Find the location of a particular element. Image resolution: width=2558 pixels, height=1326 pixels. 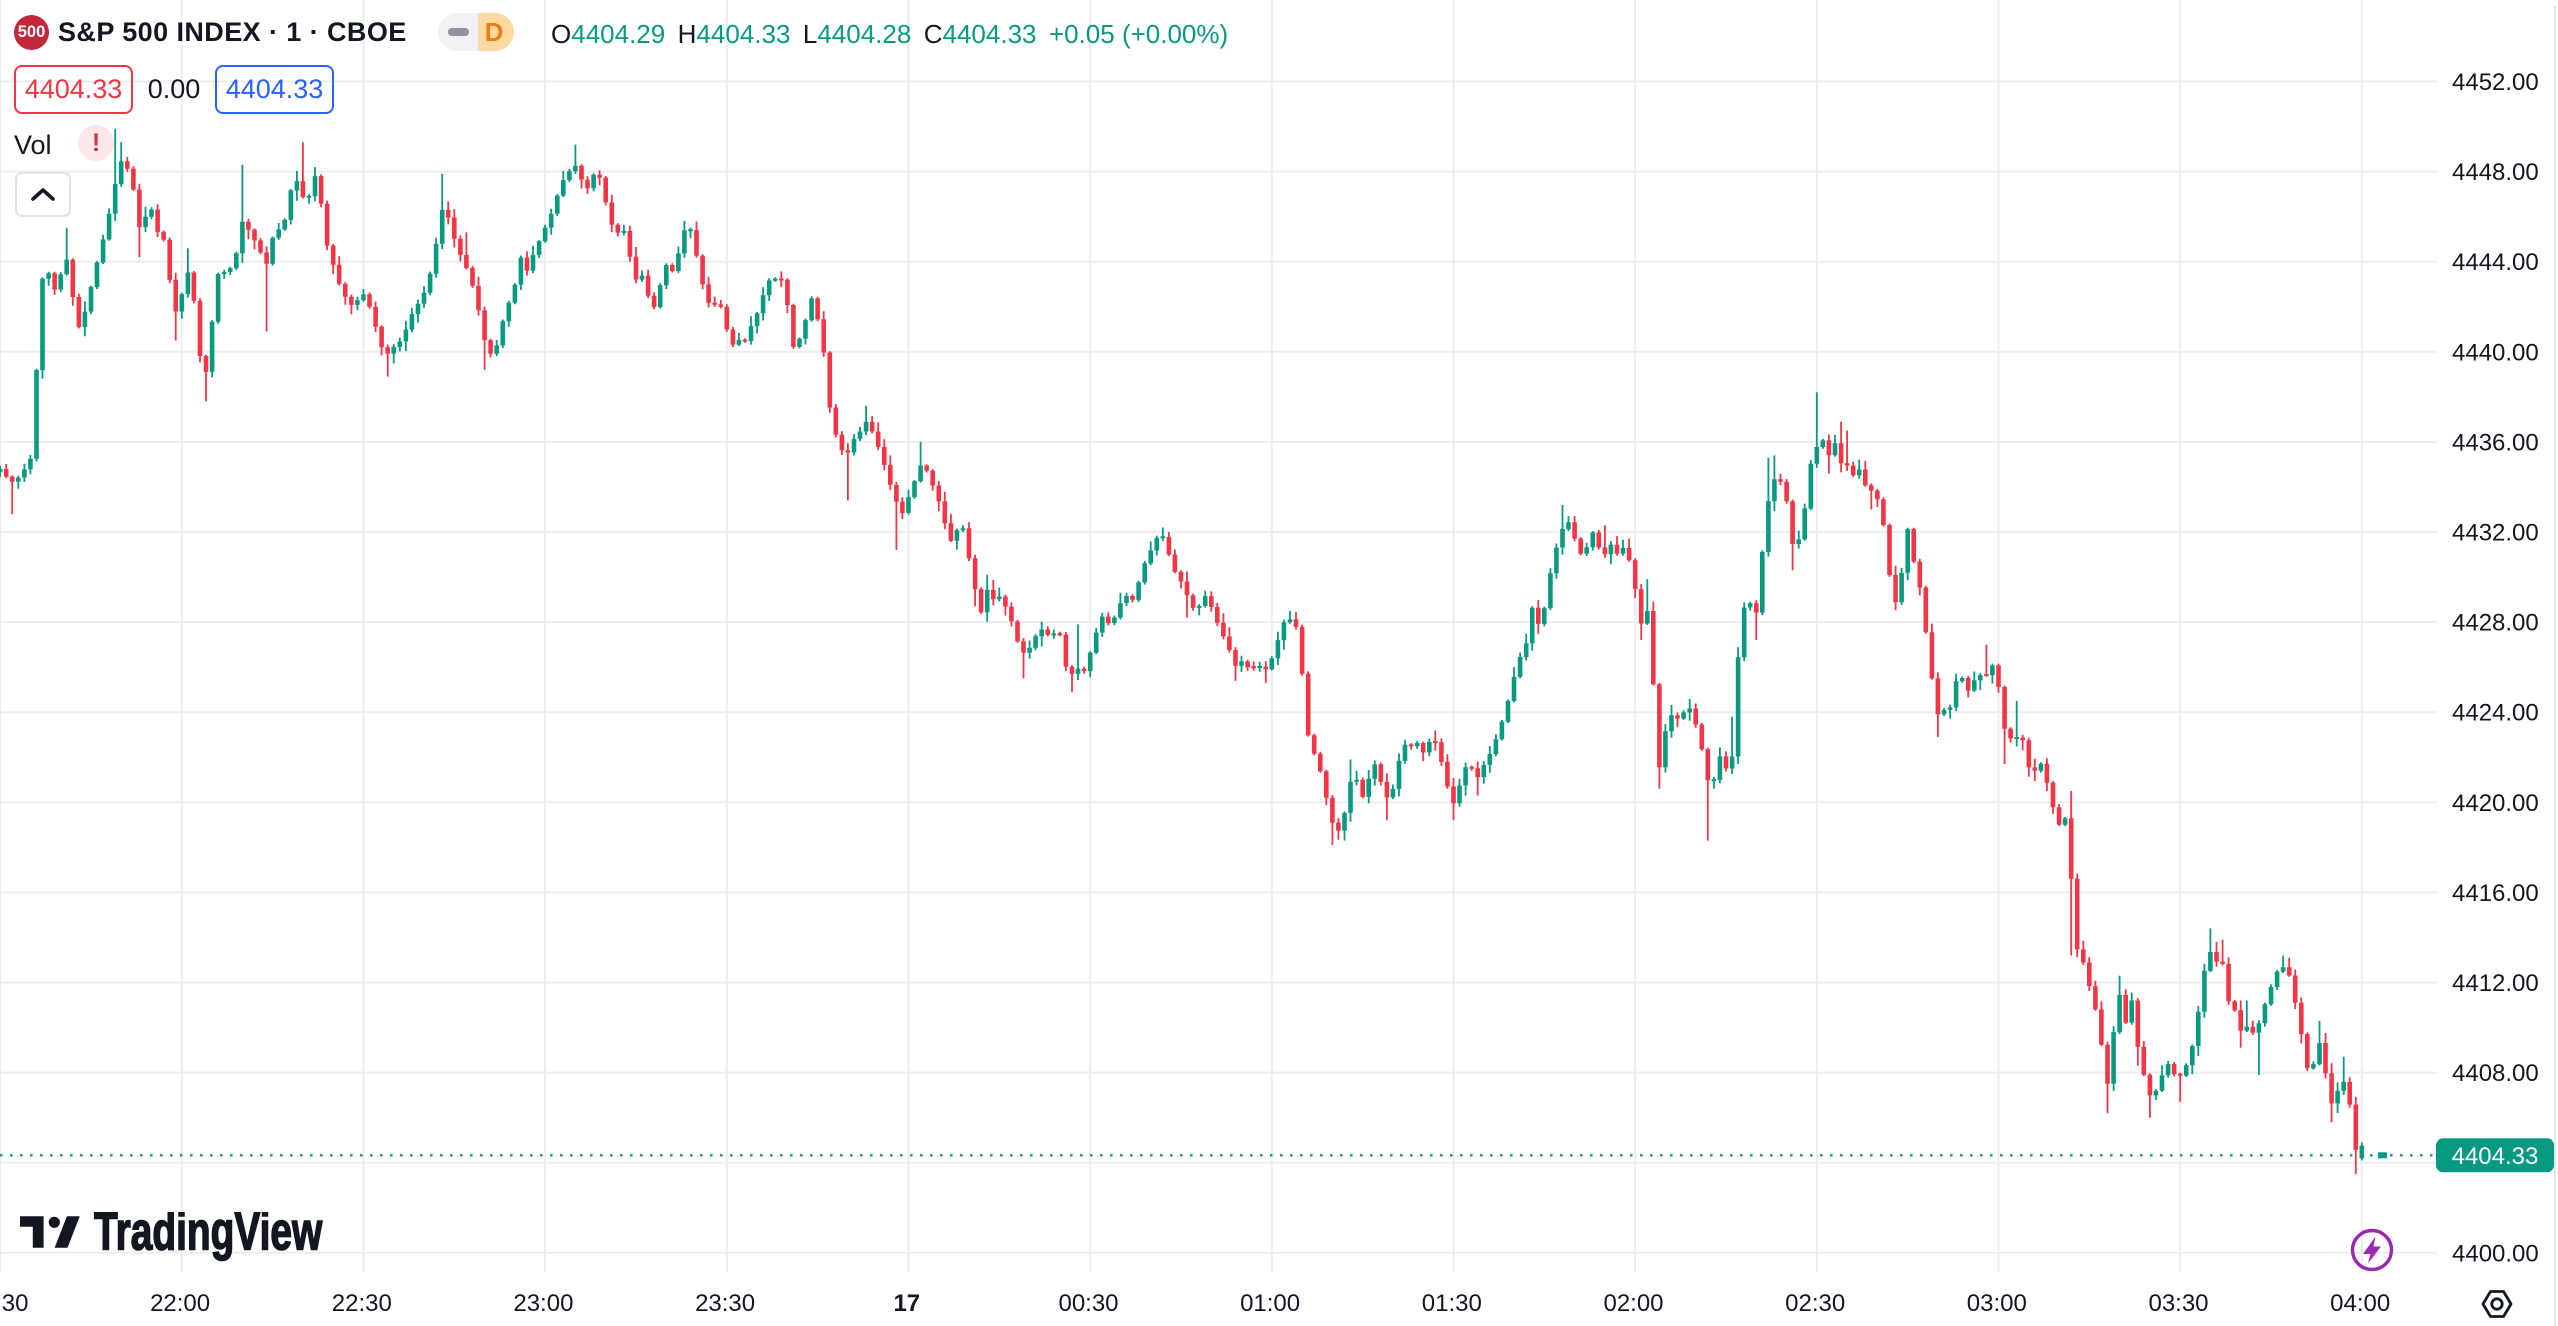

svg-text: 4432.00 is located at coordinates (2495, 533).